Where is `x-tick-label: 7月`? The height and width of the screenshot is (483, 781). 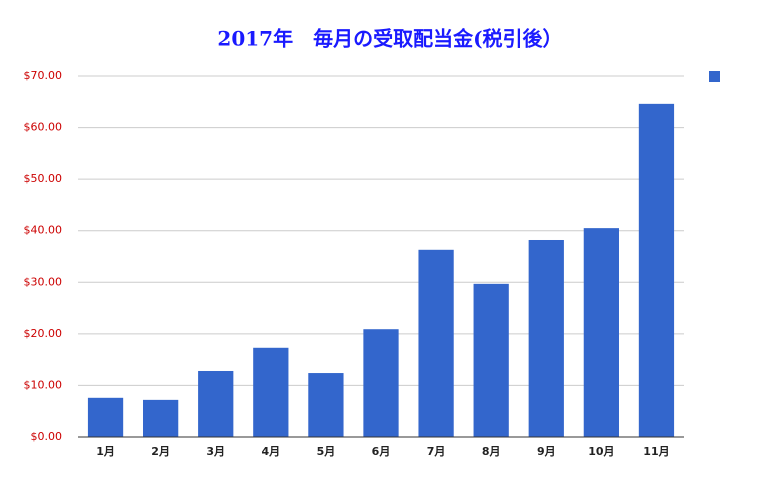 x-tick-label: 7月 is located at coordinates (436, 451).